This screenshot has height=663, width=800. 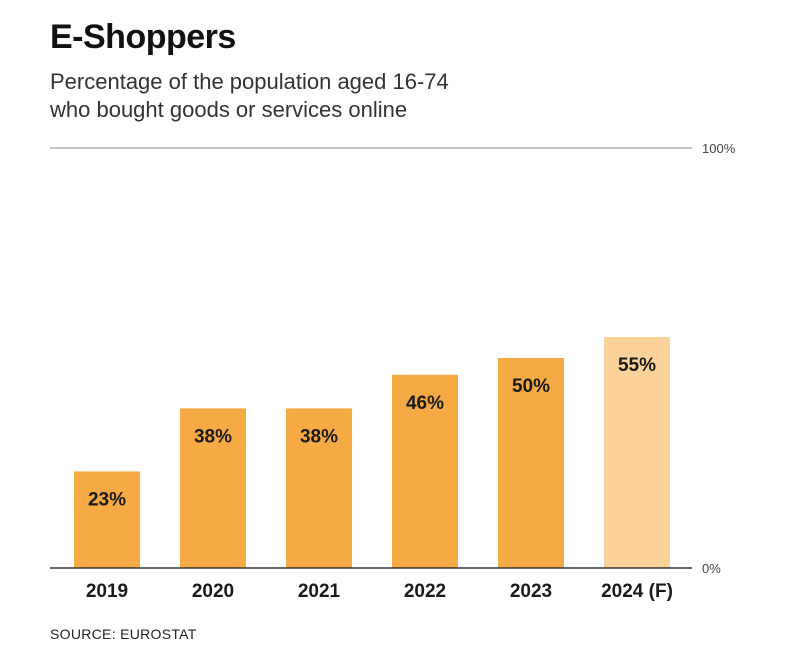 I want to click on bar-2019, so click(x=107, y=519).